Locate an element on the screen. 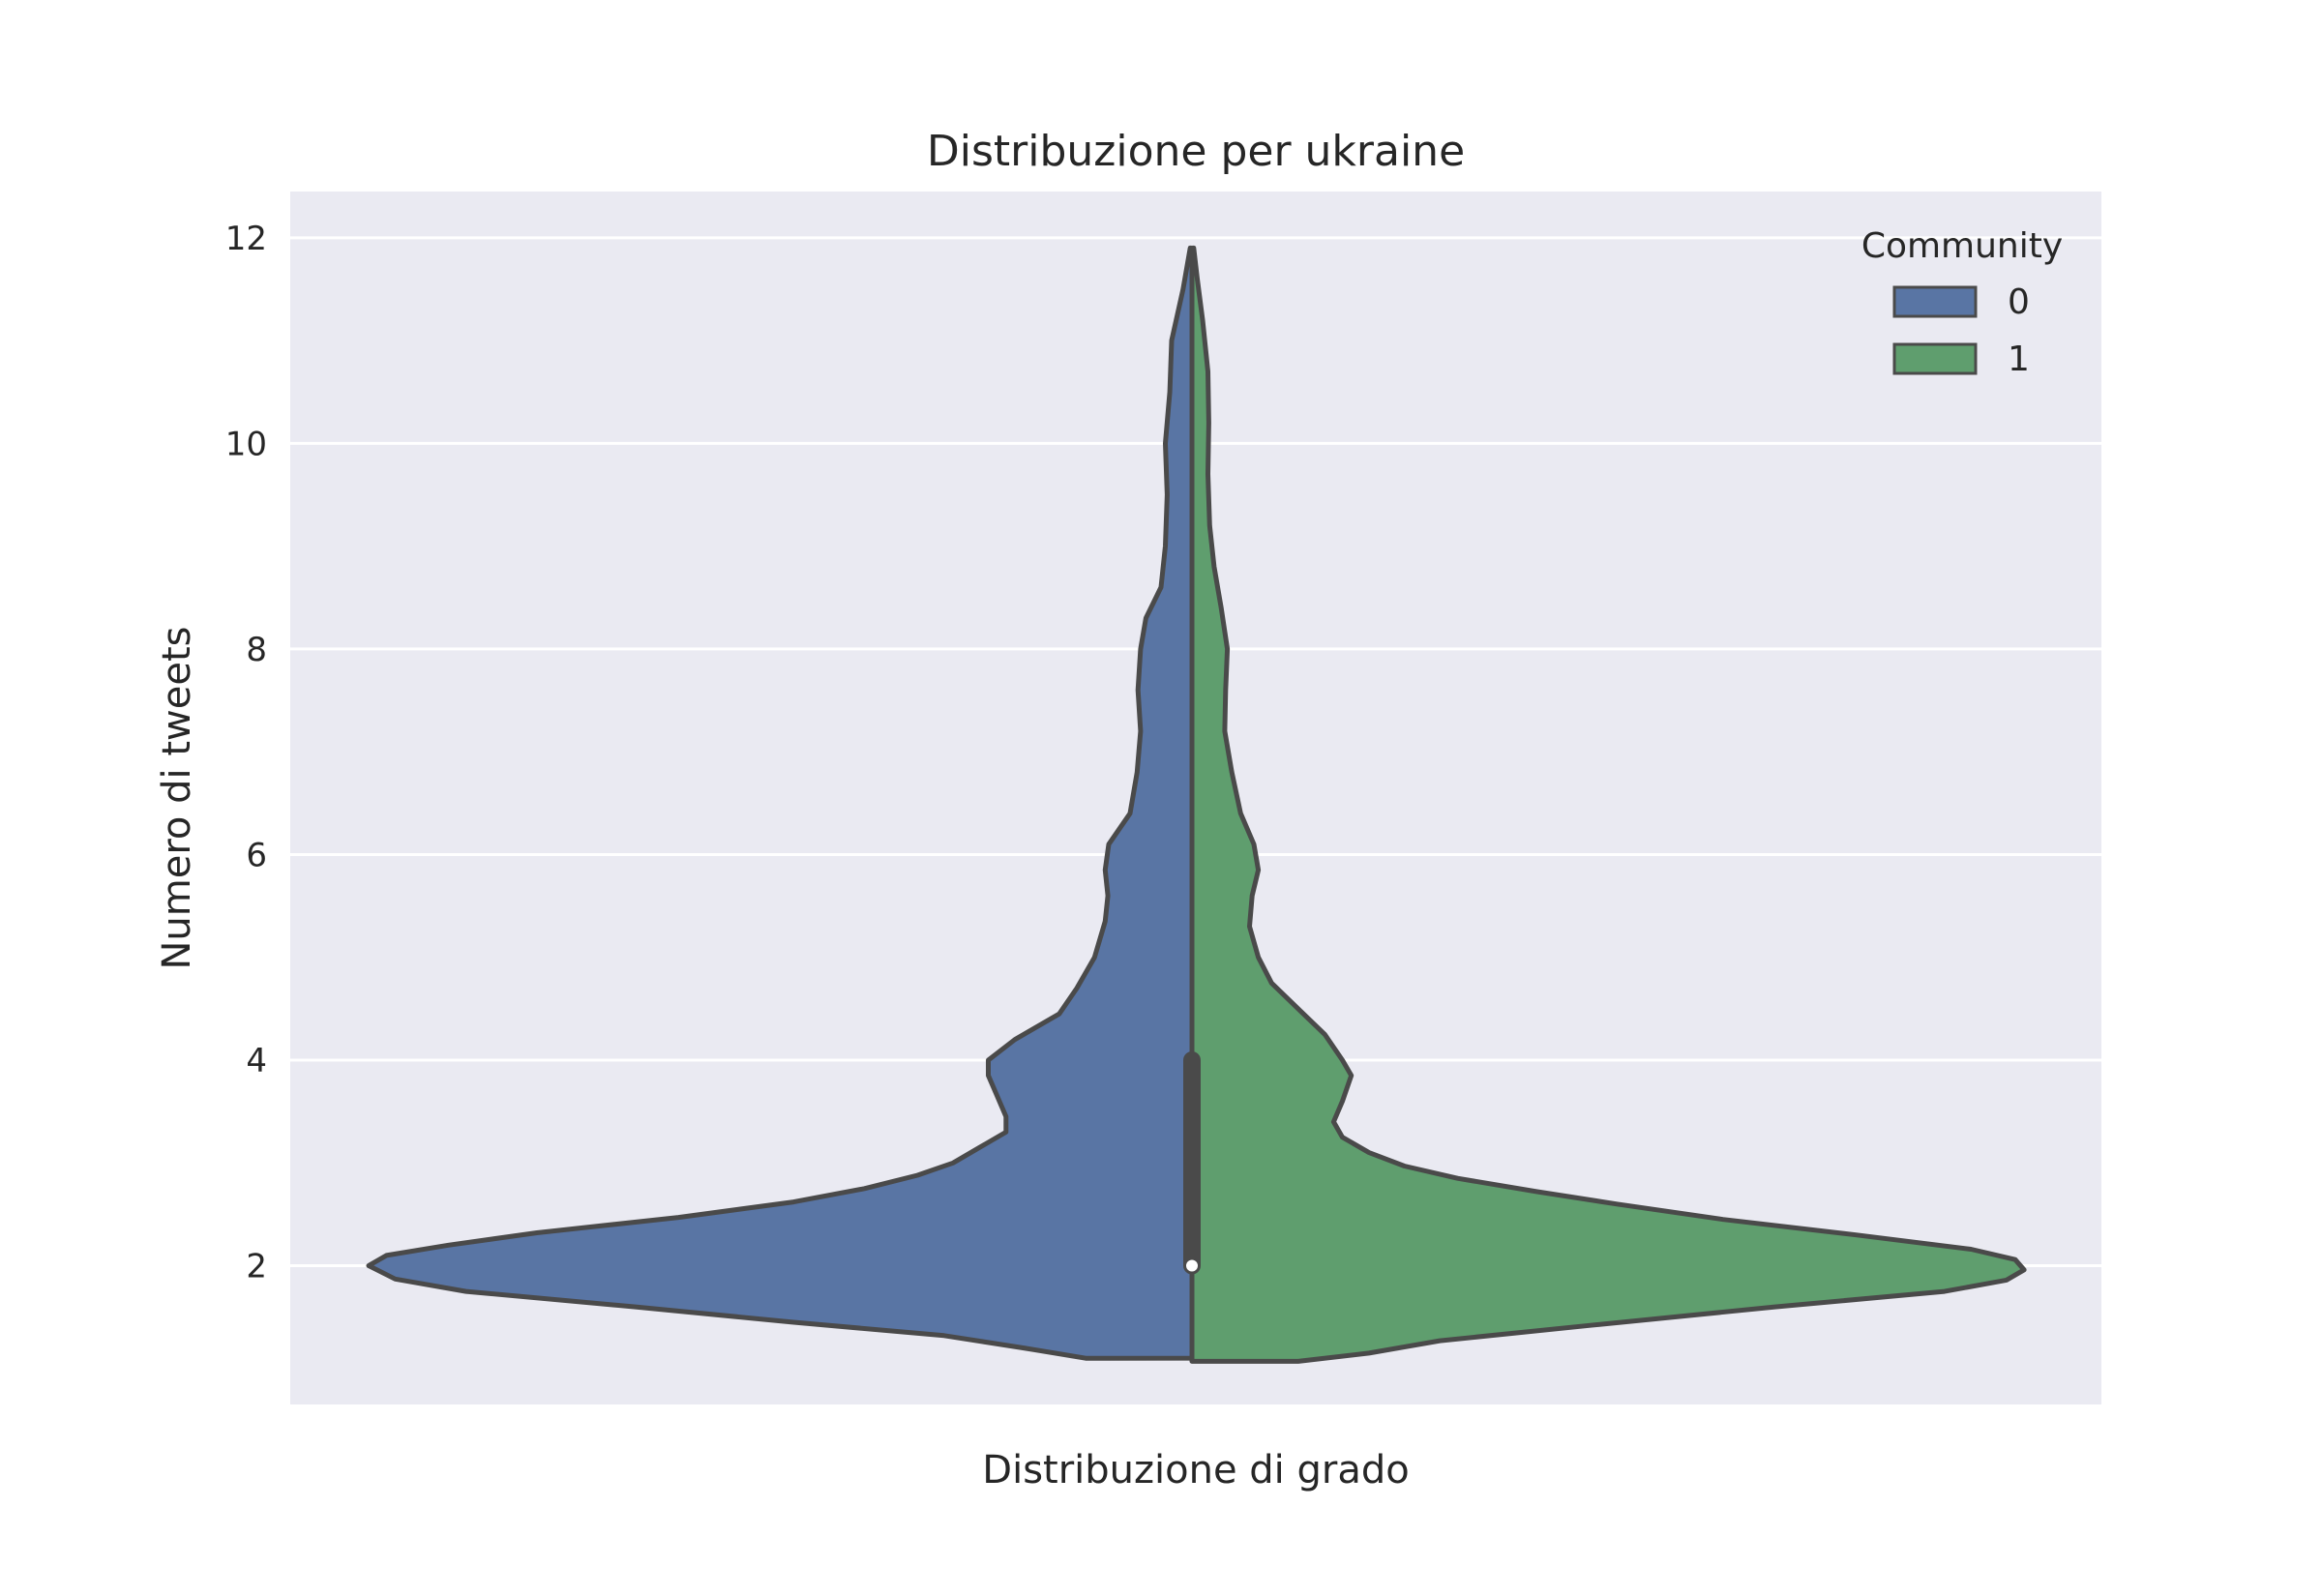 Image resolution: width=2322 pixels, height=1596 pixels. legend: Community 0 1 is located at coordinates (1962, 302).